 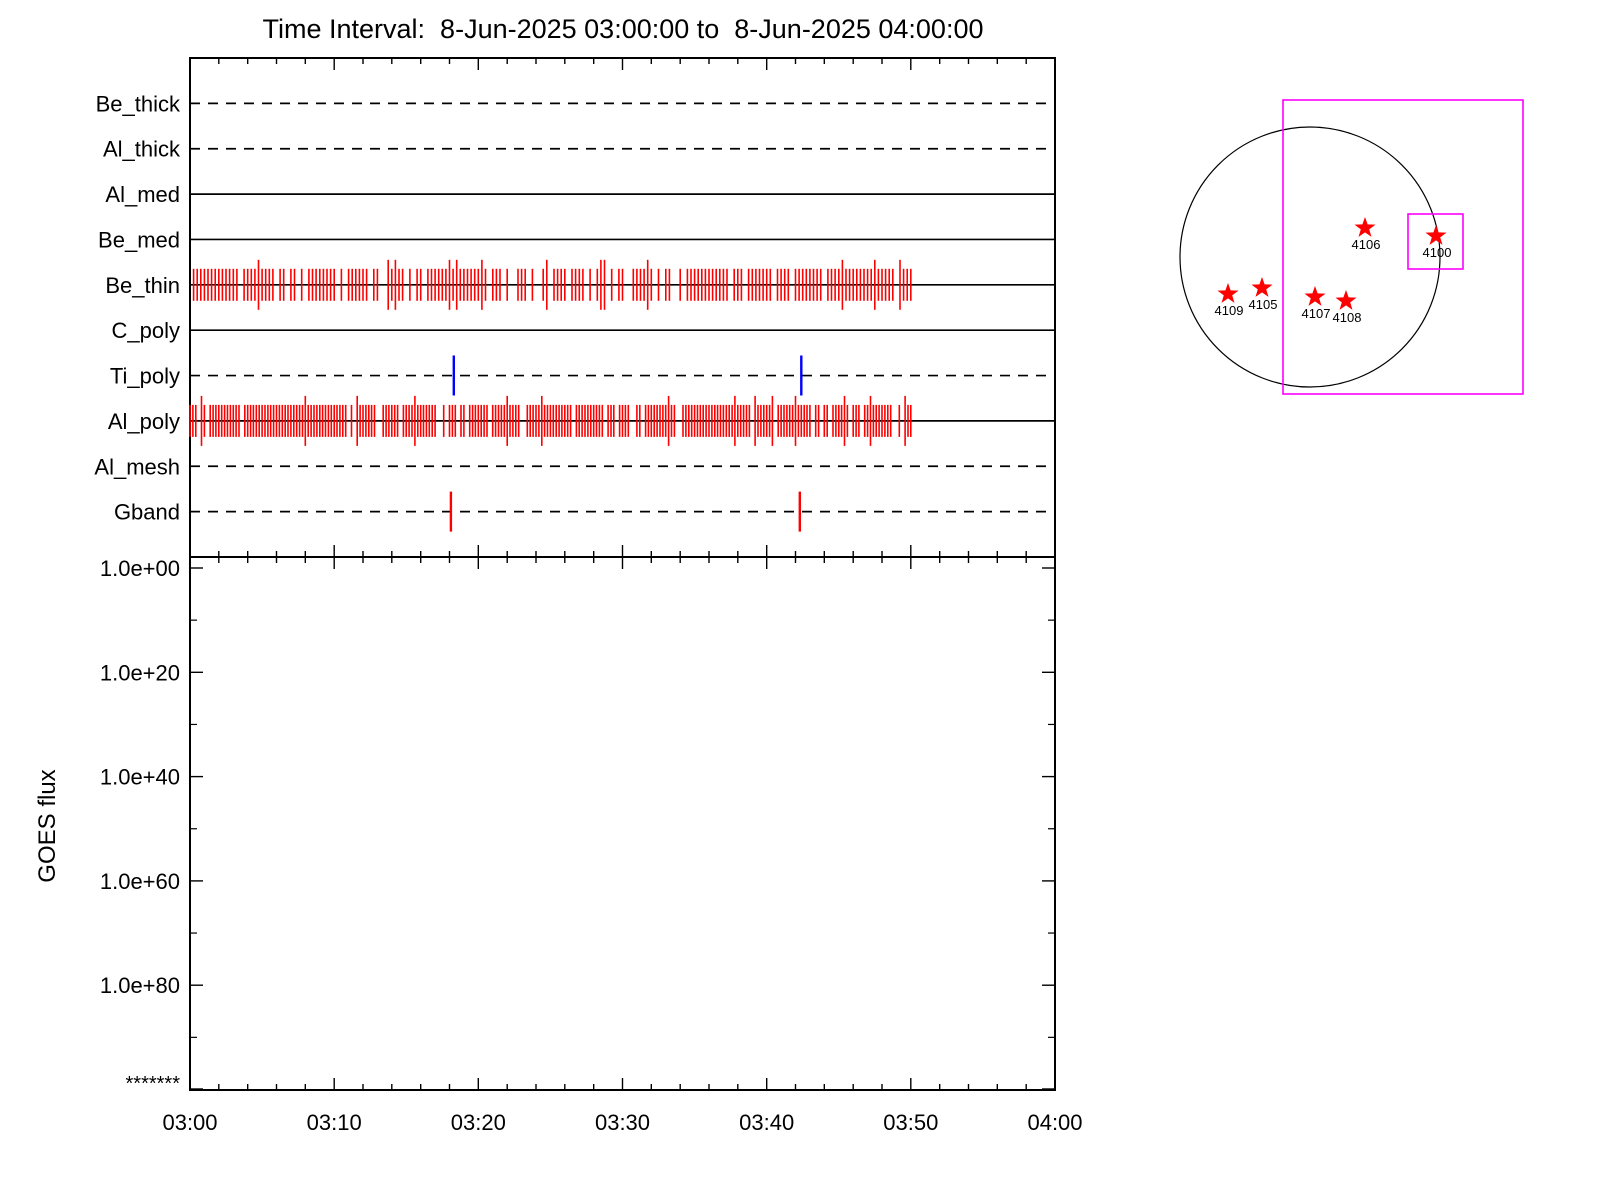 What do you see at coordinates (140, 777) in the screenshot?
I see `goes-y-tick-label: 1.0e+40` at bounding box center [140, 777].